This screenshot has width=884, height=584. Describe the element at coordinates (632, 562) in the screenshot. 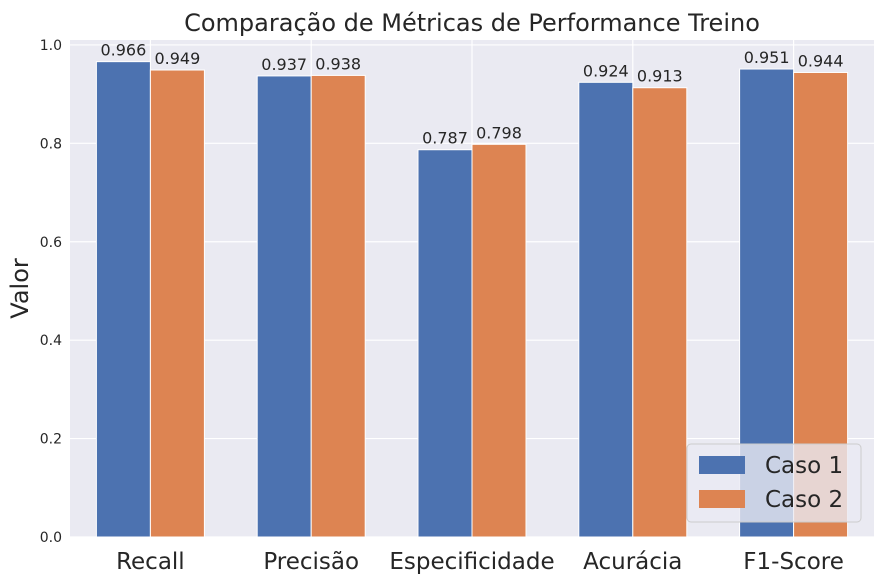

I see `x-tick-label: Acurácia` at that location.